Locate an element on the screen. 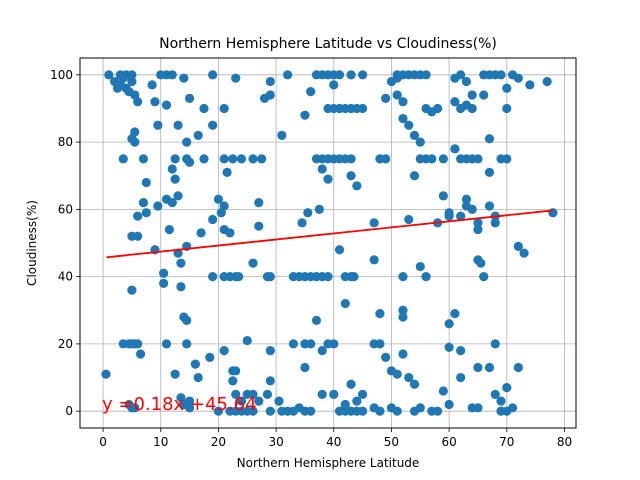  regression-layer is located at coordinates (330, 234).